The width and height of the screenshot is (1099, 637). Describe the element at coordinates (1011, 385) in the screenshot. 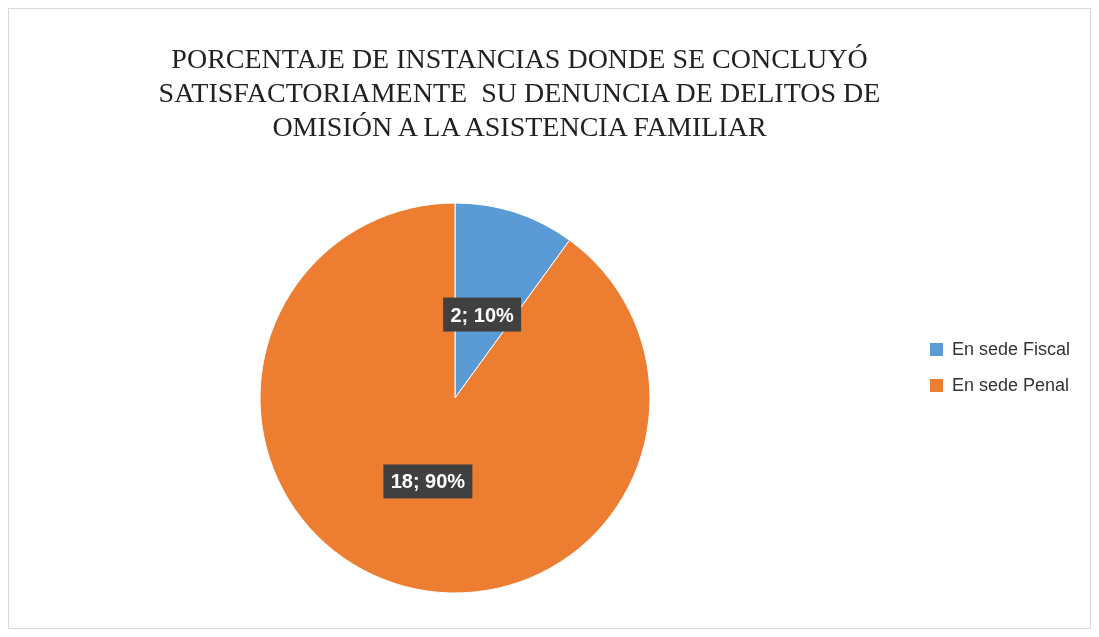

I see `legend-label: En sede Penal` at that location.